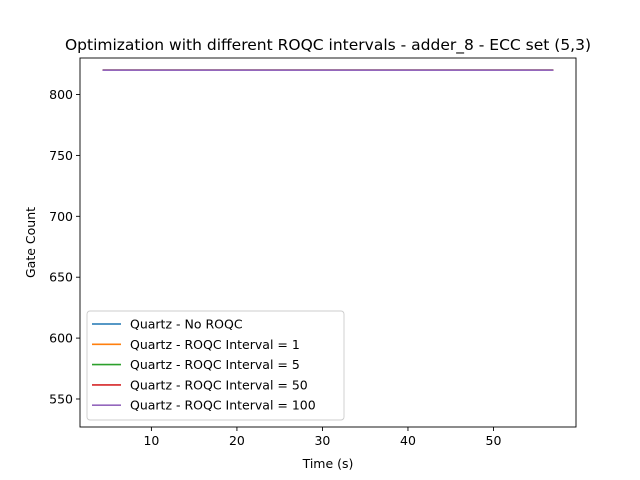  What do you see at coordinates (30, 242) in the screenshot?
I see `y-axis-label: Gate Count` at bounding box center [30, 242].